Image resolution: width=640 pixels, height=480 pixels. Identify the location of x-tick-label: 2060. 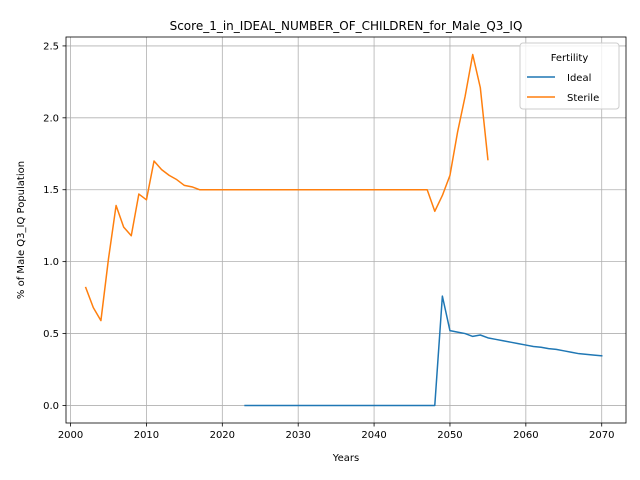
(525, 435).